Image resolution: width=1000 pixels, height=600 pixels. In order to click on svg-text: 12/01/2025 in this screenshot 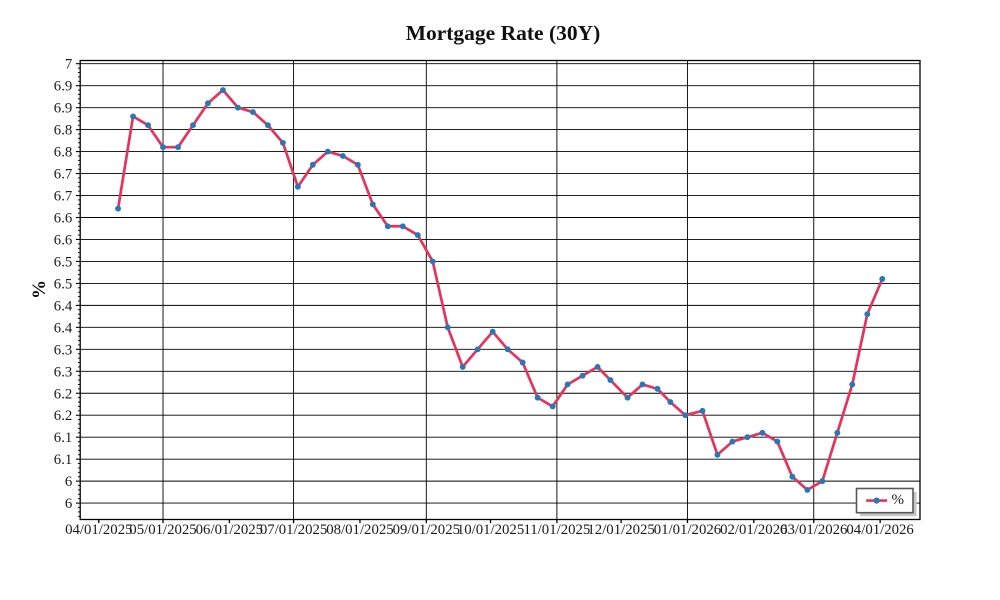, I will do `click(620, 530)`.